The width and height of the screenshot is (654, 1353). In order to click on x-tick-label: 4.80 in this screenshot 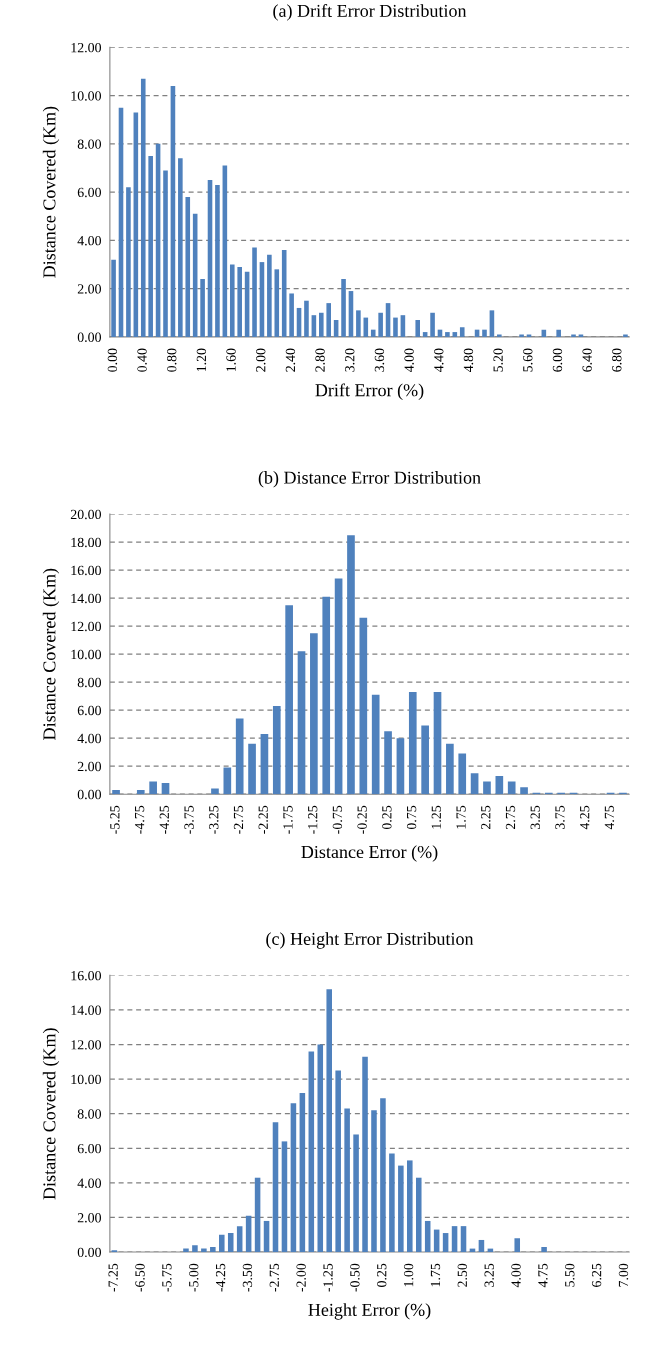, I will do `click(468, 360)`.